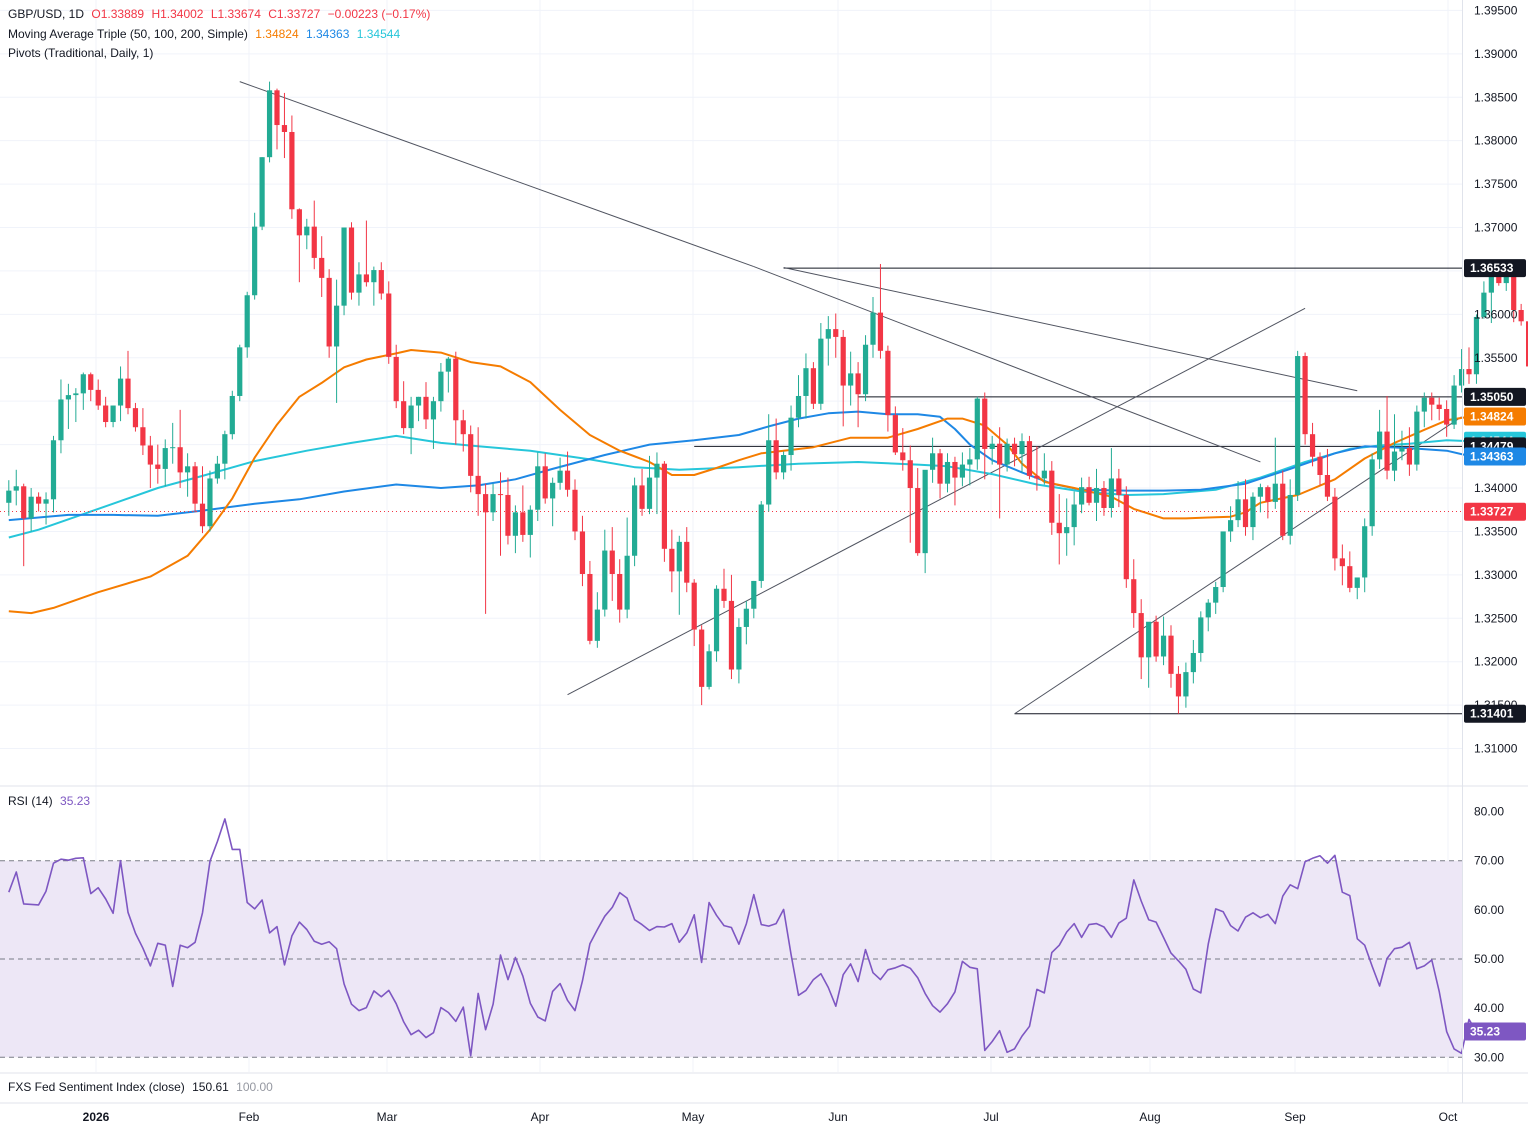  What do you see at coordinates (51, 801) in the screenshot?
I see `rsi-legend: RSI (14) 35.23` at bounding box center [51, 801].